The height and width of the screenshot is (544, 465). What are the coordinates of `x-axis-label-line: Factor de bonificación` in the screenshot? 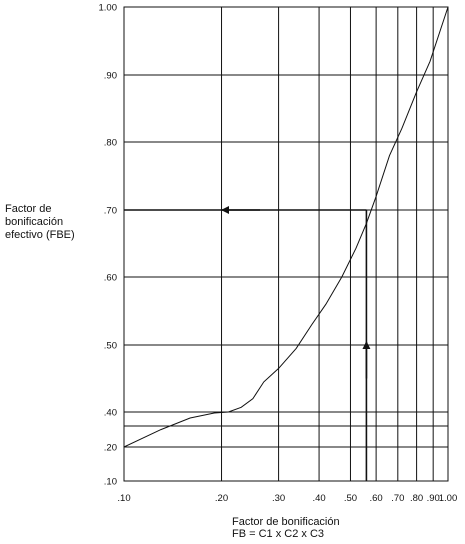 It's located at (286, 522).